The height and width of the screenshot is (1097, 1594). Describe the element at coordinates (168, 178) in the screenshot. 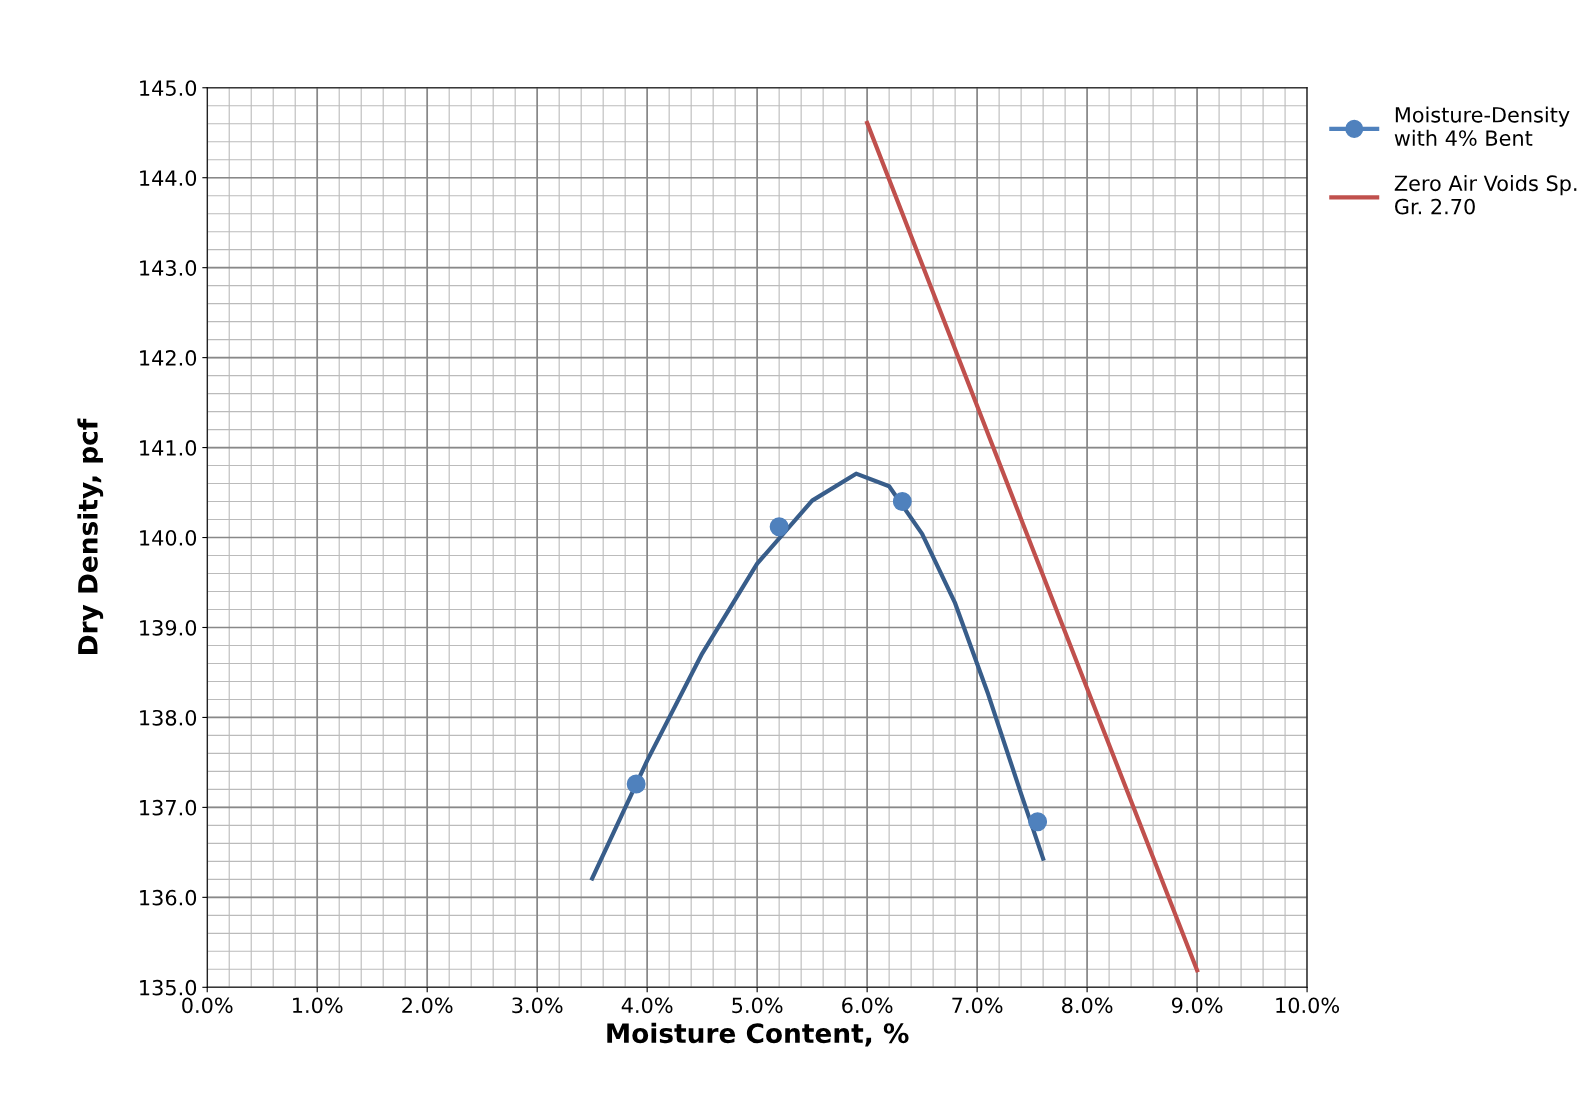

I see `y-tick-label: 144.0` at that location.